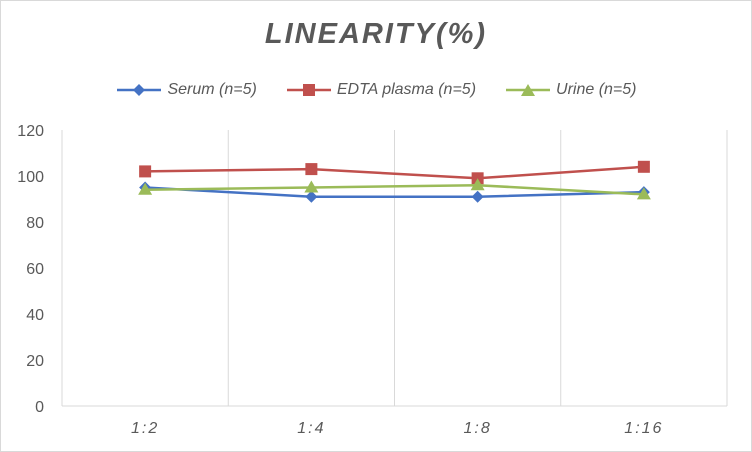  Describe the element at coordinates (643, 428) in the screenshot. I see `x-tick-label: 1:16` at that location.